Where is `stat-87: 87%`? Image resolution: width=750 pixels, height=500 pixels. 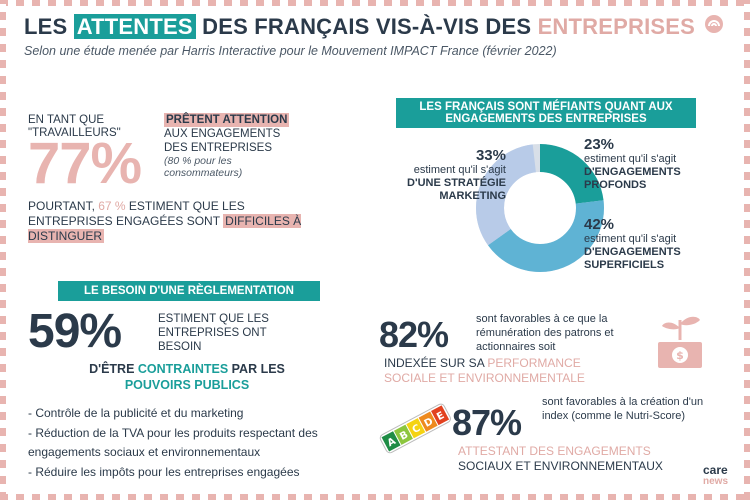
stat-87: 87% is located at coordinates (487, 422).